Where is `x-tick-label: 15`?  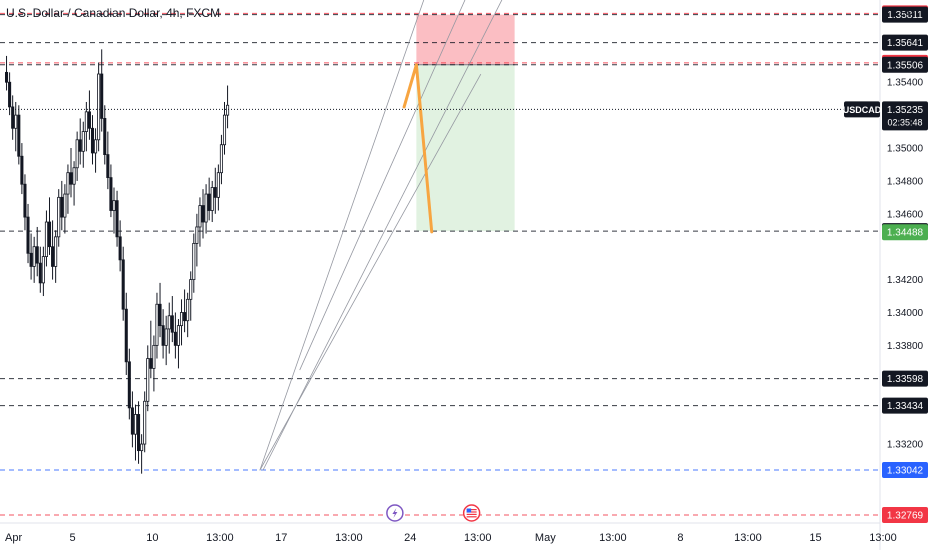 x-tick-label: 15 is located at coordinates (815, 538).